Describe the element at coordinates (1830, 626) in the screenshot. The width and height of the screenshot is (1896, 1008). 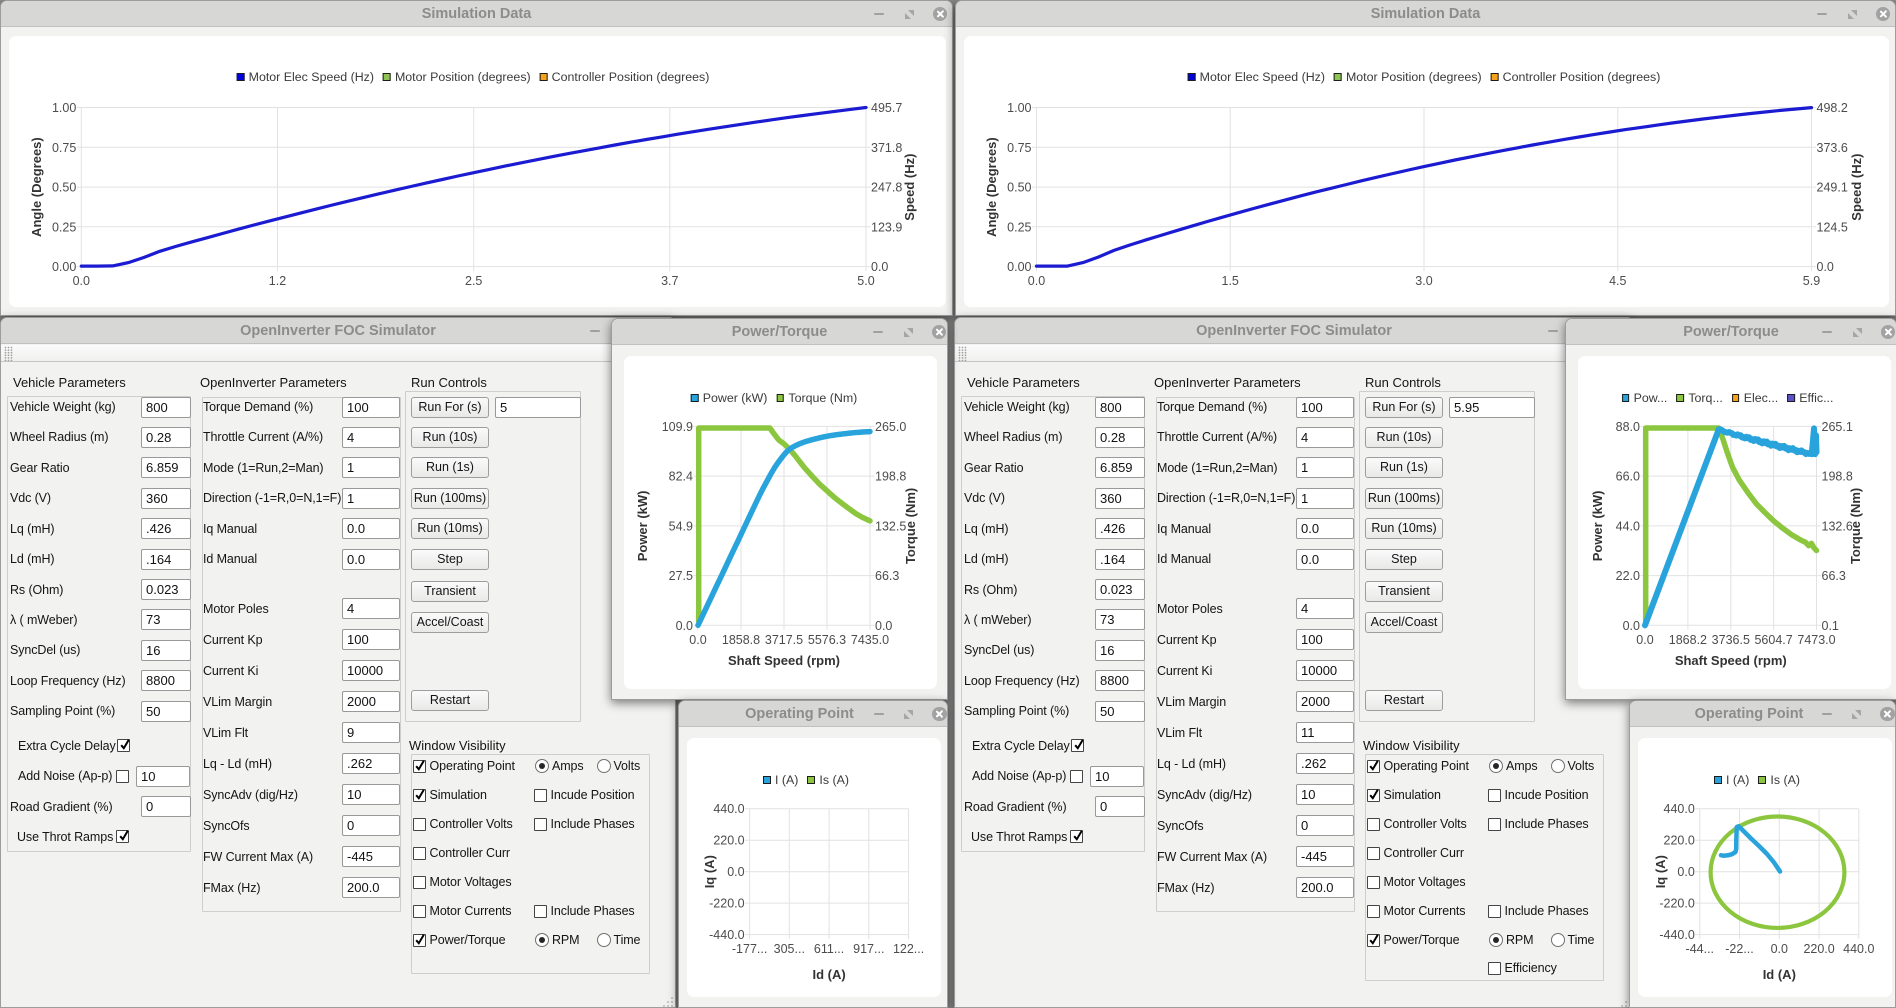
I see `svg-text: 0.1` at that location.